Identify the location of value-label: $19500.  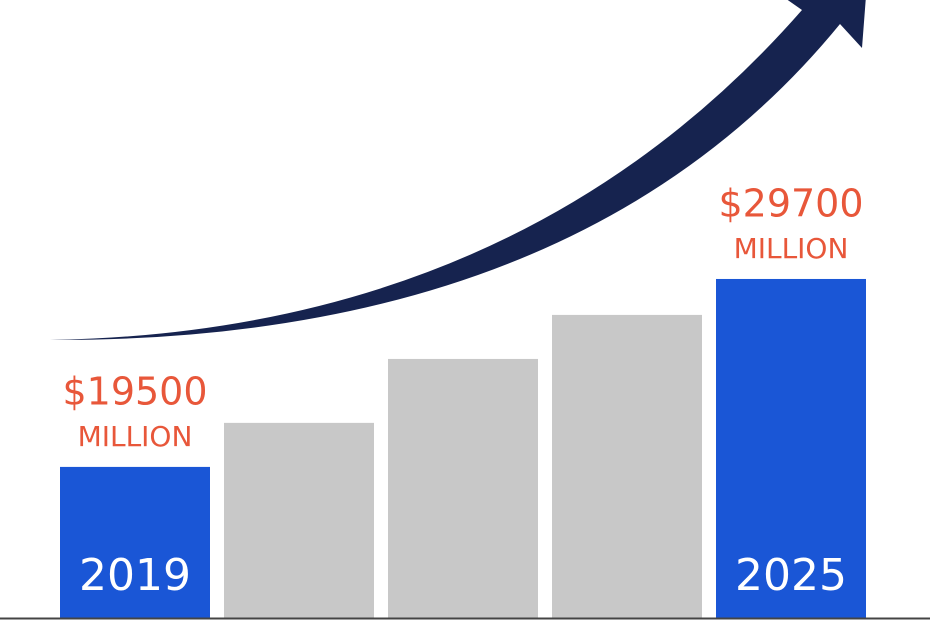
(134, 391).